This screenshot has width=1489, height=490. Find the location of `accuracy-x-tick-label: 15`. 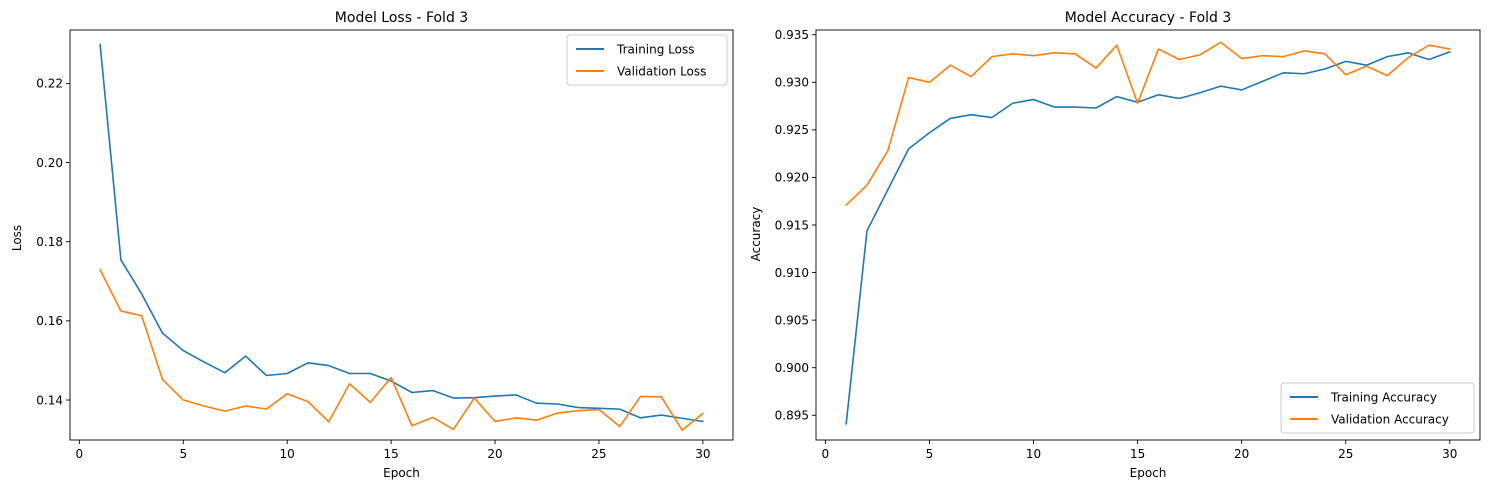

accuracy-x-tick-label: 15 is located at coordinates (1137, 454).